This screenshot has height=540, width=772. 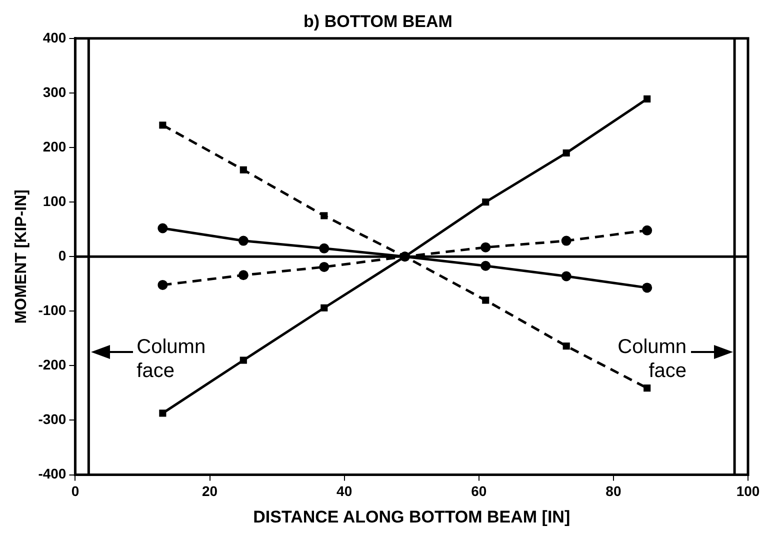 What do you see at coordinates (378, 21) in the screenshot?
I see `chart-title: b) BOTTOM BEAM` at bounding box center [378, 21].